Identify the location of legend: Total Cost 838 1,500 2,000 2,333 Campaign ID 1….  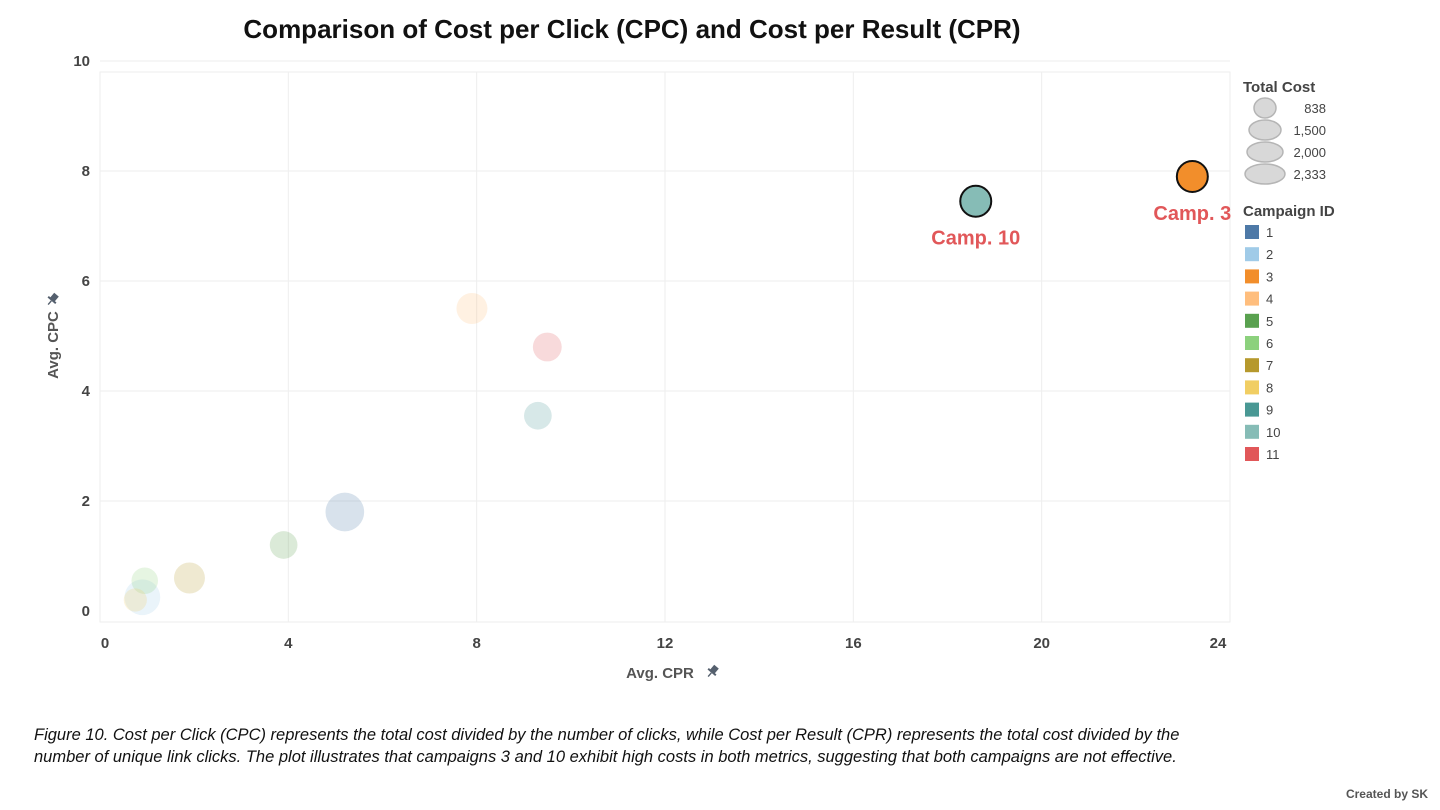
(1289, 270).